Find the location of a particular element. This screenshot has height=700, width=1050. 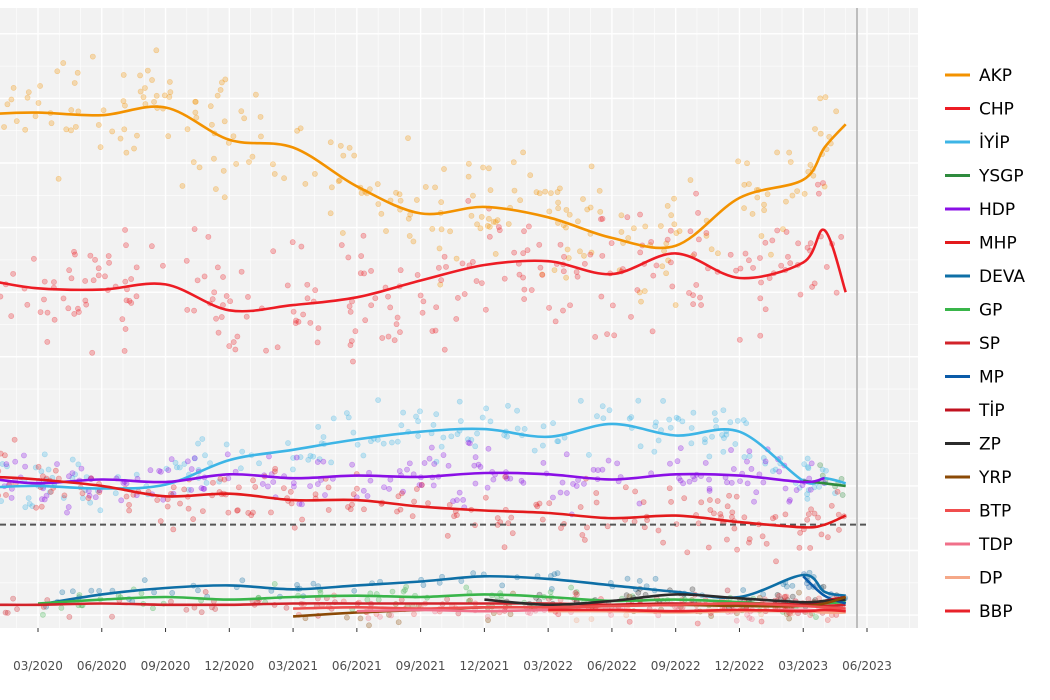

legend-label: BBP is located at coordinates (996, 612).